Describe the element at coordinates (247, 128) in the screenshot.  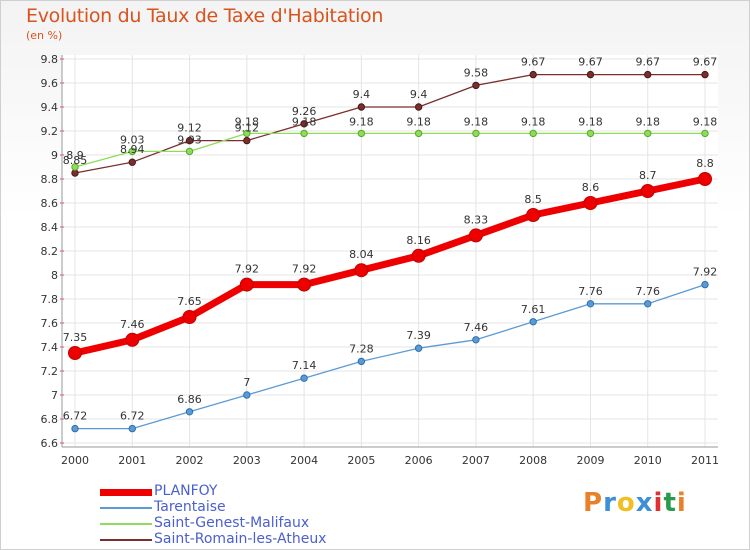
I see `data-label: 9.12` at that location.